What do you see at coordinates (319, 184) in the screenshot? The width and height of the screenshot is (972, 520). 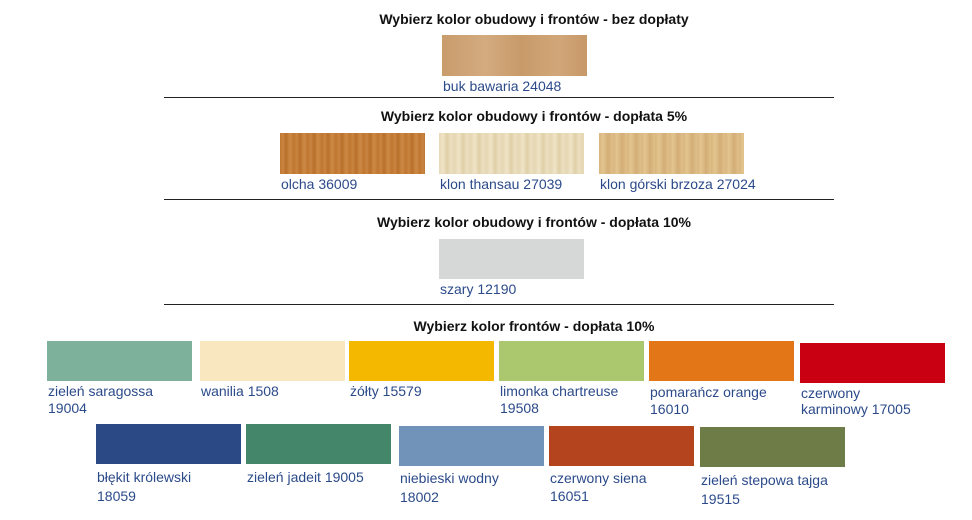 I see `swatch-label: olcha 36009` at bounding box center [319, 184].